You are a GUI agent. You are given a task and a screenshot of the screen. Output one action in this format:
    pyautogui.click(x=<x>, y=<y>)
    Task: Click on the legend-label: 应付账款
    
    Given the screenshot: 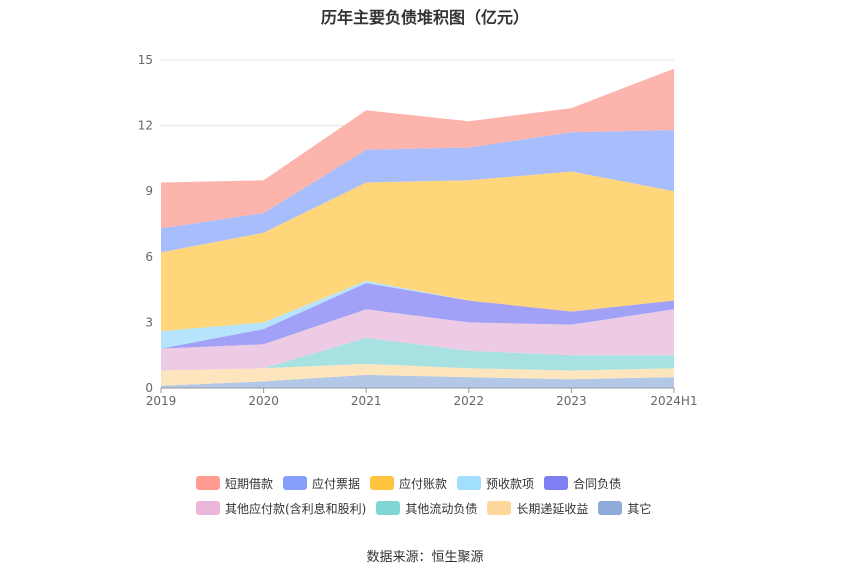 What is the action you would take?
    pyautogui.click(x=423, y=483)
    